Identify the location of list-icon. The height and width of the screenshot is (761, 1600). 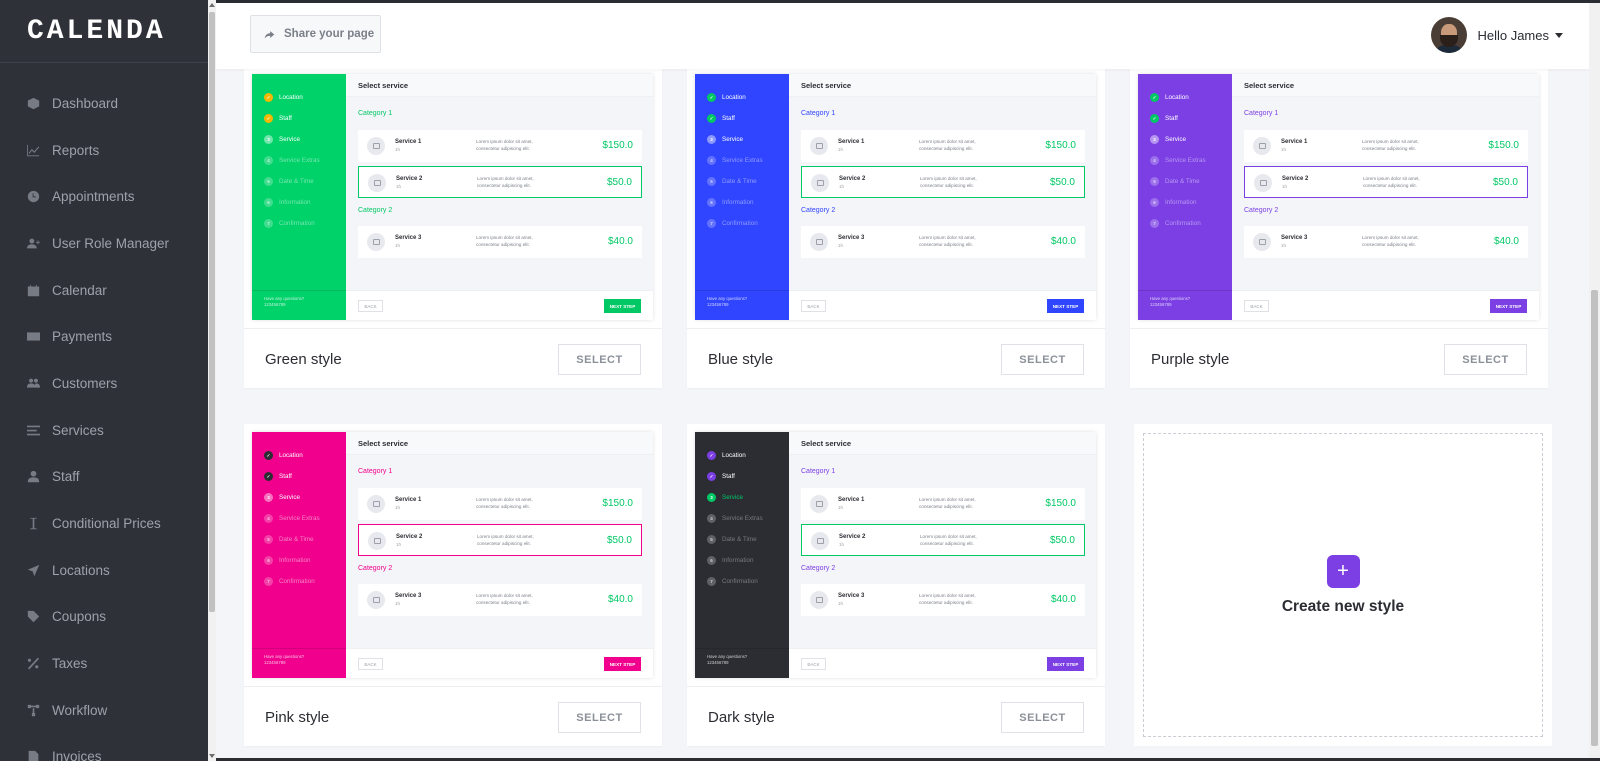
(33, 430).